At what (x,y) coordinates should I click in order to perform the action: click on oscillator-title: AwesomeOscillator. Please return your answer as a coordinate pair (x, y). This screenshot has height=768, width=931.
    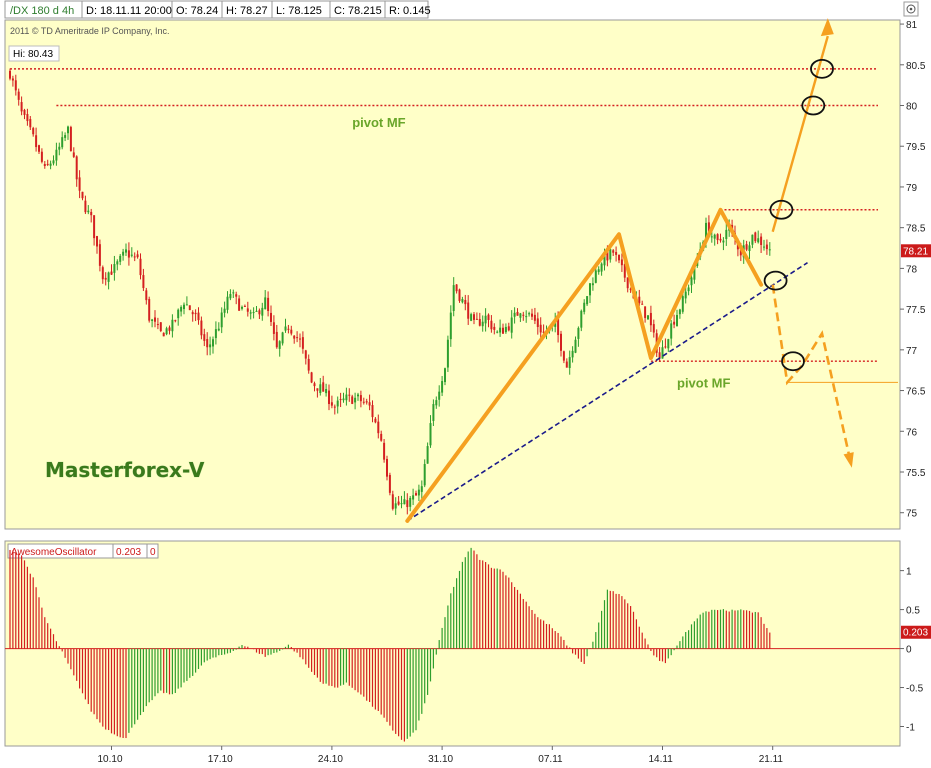
    Looking at the image, I should click on (54, 552).